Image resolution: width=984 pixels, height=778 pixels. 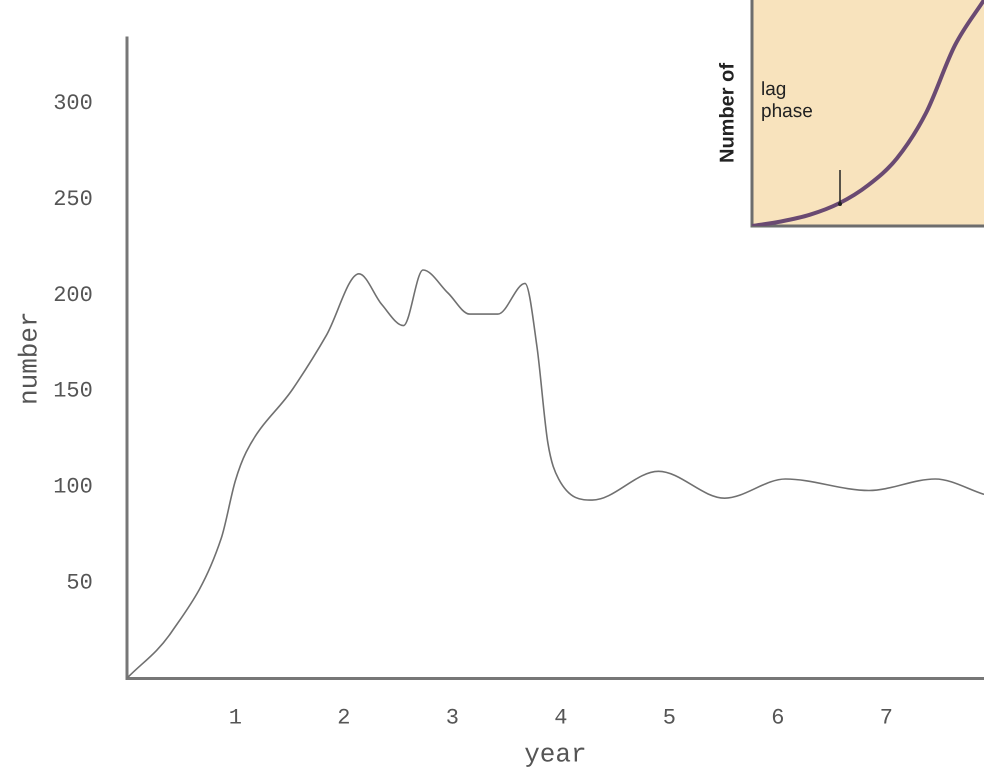 I want to click on y-tick-label: 100, so click(x=73, y=487).